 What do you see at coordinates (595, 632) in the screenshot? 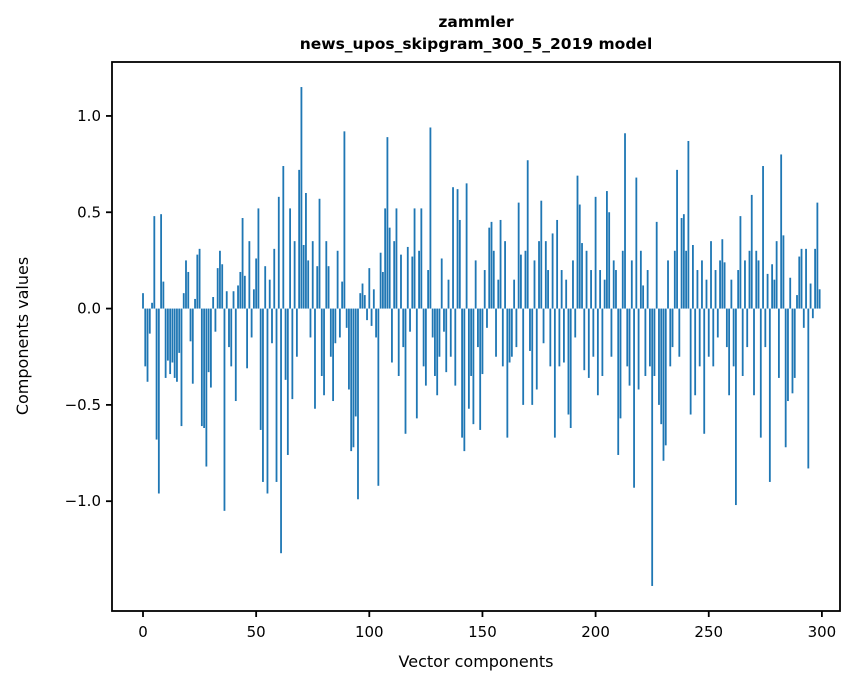
I see `x-tick-label: 200` at bounding box center [595, 632].